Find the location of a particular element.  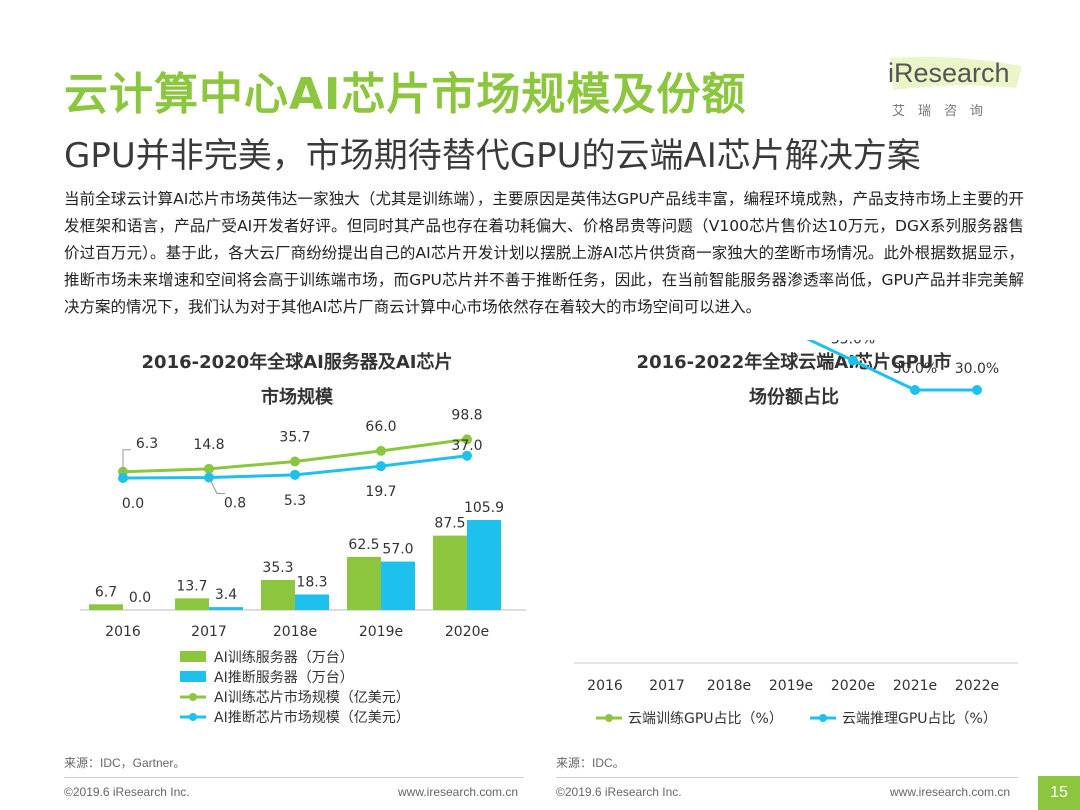

left-chart-title-line2: 市场规模 is located at coordinates (297, 397).